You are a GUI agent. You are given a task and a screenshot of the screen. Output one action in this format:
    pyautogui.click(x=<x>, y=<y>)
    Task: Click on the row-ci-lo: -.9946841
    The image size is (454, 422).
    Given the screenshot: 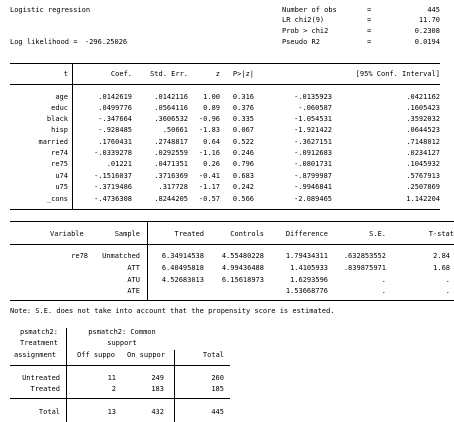 What is the action you would take?
    pyautogui.click(x=313, y=187)
    